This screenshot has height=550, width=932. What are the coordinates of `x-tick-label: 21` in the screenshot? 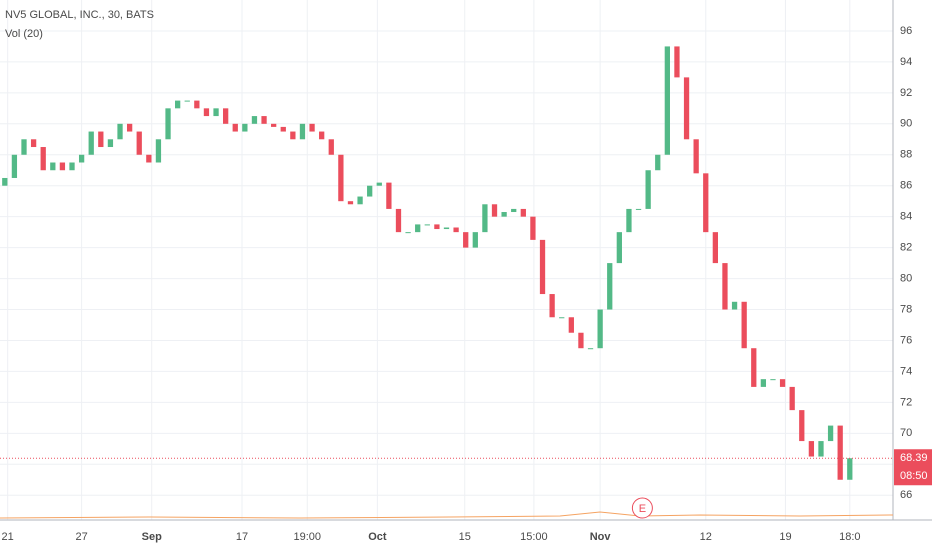 It's located at (8, 537).